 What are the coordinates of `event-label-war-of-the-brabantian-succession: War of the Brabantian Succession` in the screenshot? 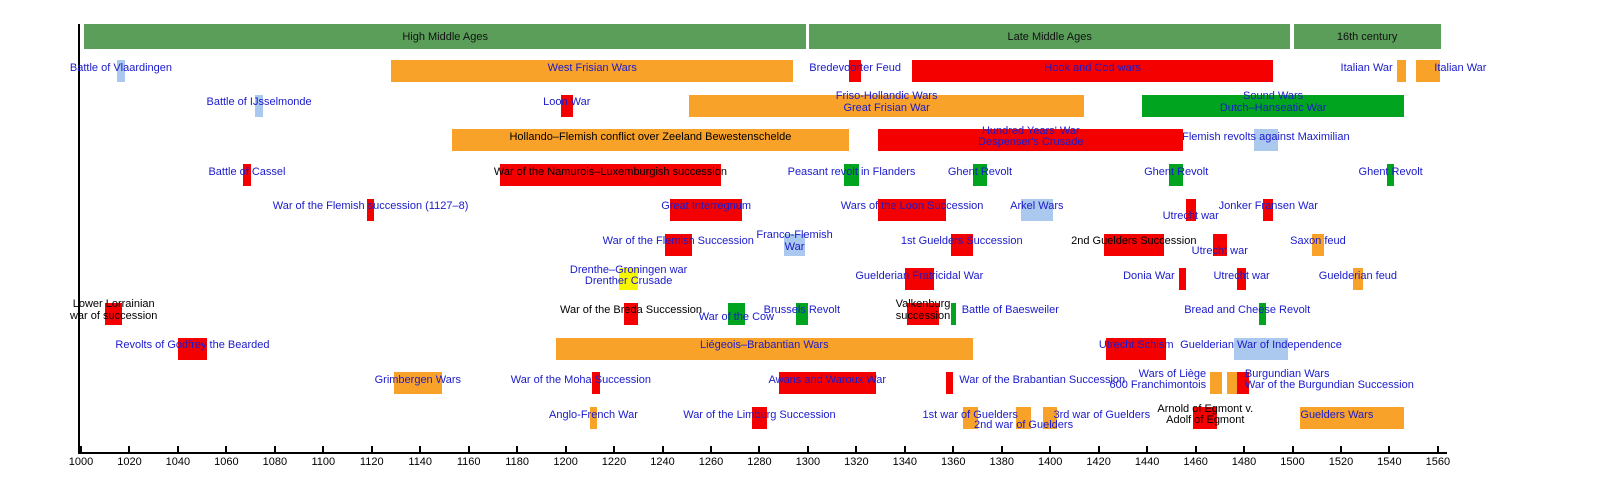 It's located at (1042, 380).